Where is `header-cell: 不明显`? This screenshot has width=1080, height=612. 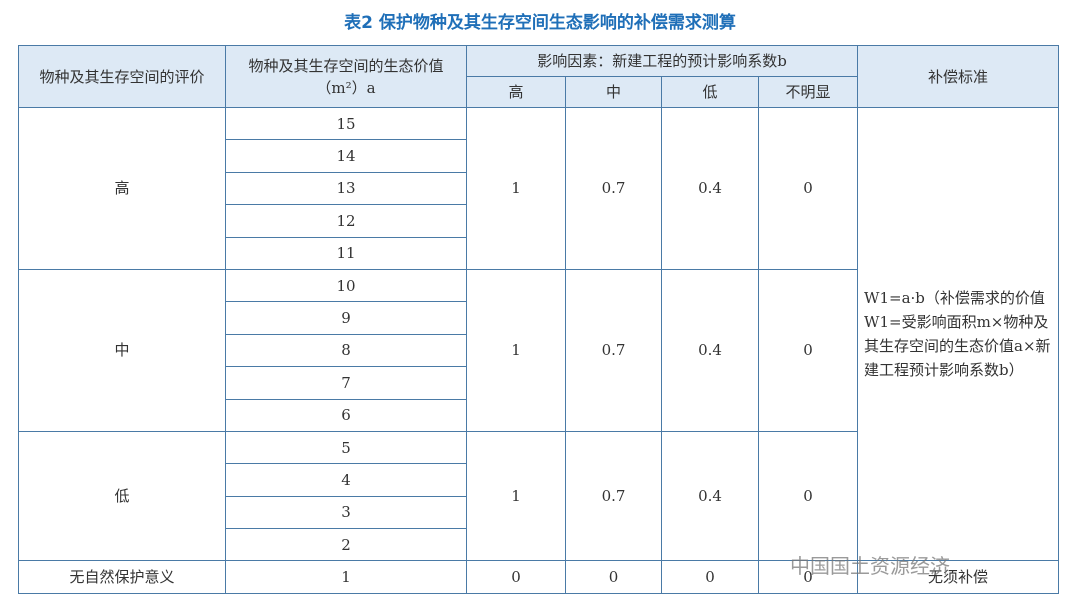 header-cell: 不明显 is located at coordinates (808, 92).